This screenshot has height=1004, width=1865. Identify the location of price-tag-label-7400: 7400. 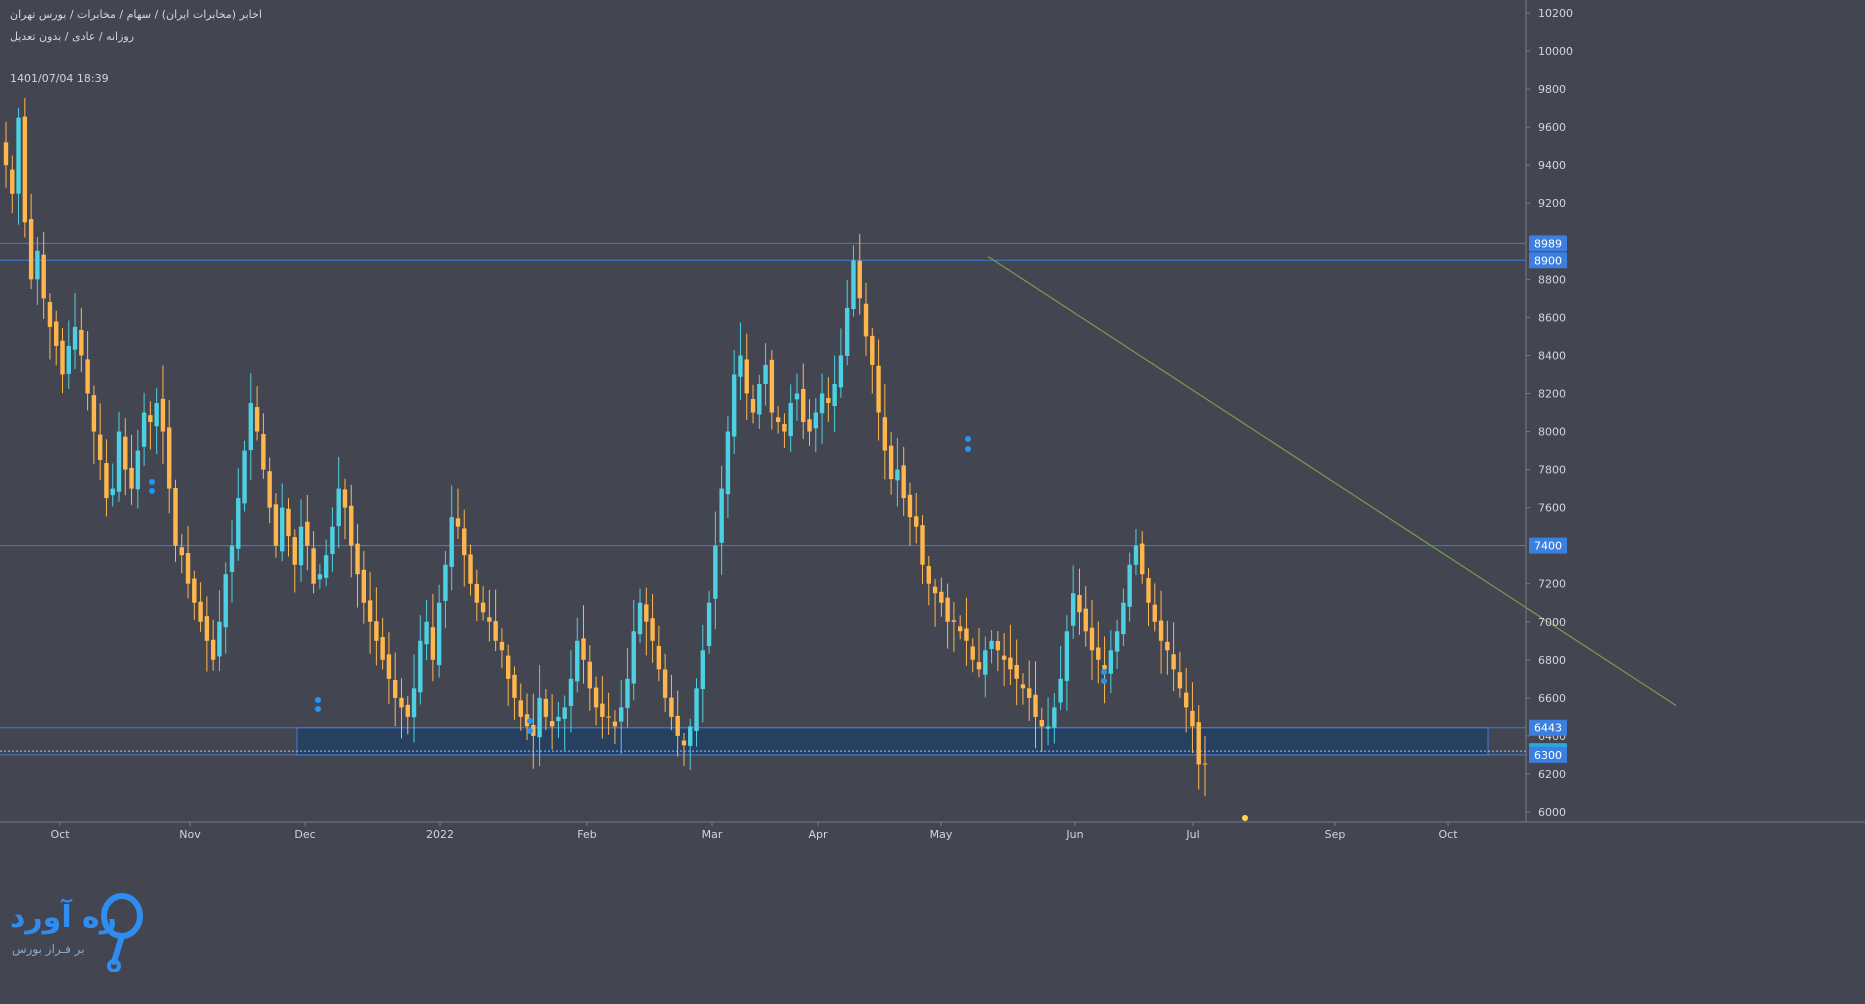
(1548, 546).